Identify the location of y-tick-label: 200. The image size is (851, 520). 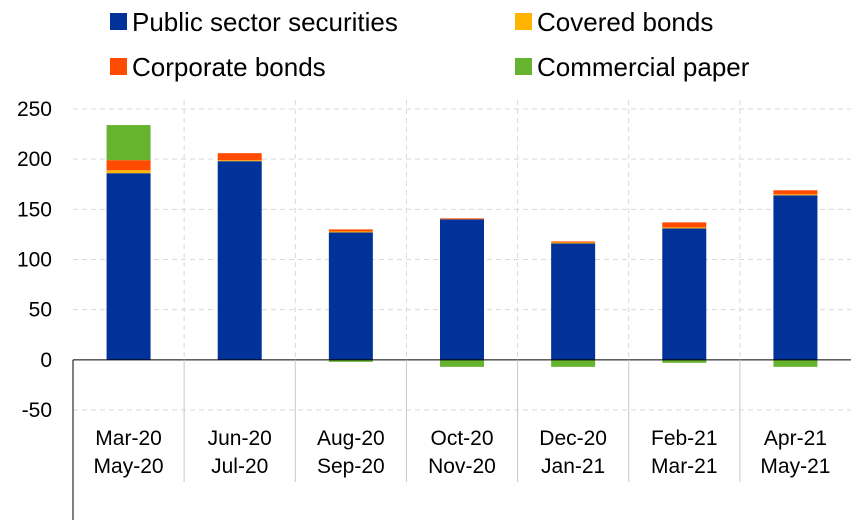
(34, 159).